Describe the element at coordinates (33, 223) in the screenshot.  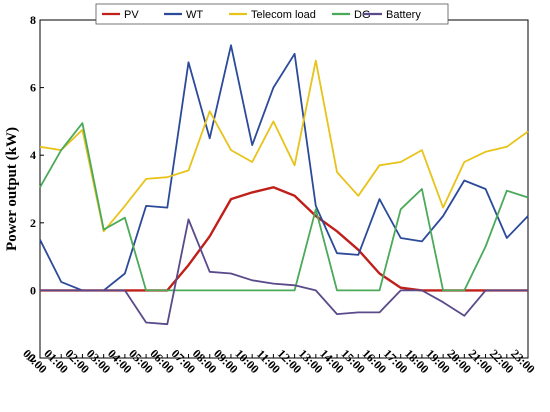
I see `y-tick-label: 2` at that location.